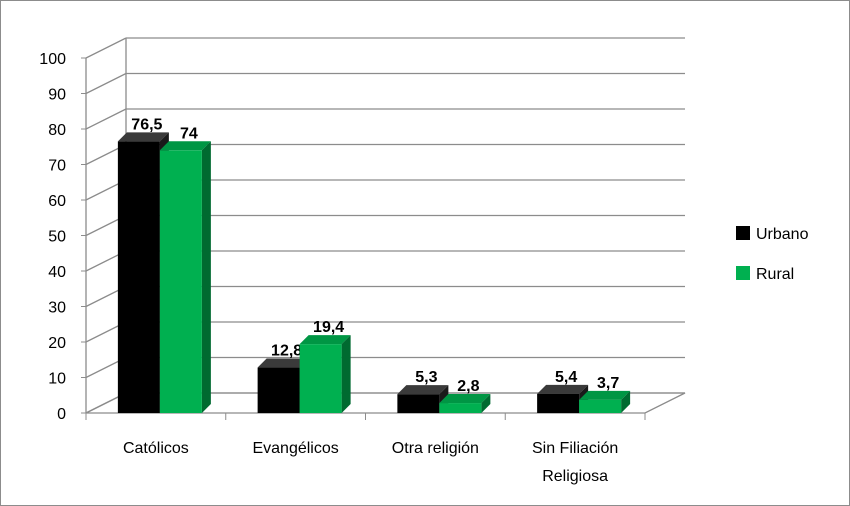  Describe the element at coordinates (782, 234) in the screenshot. I see `legend-label-urbano: Urbano` at that location.